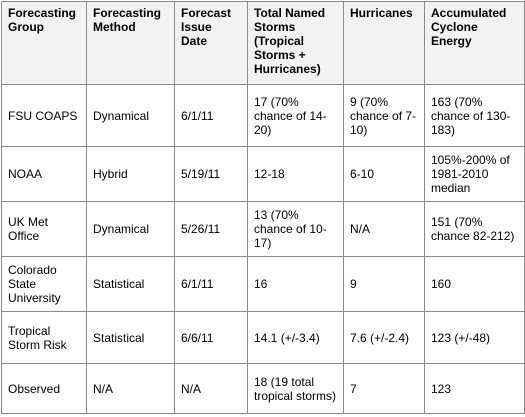 The image size is (525, 417). I want to click on header-hurricanes: Hurricanes, so click(384, 43).